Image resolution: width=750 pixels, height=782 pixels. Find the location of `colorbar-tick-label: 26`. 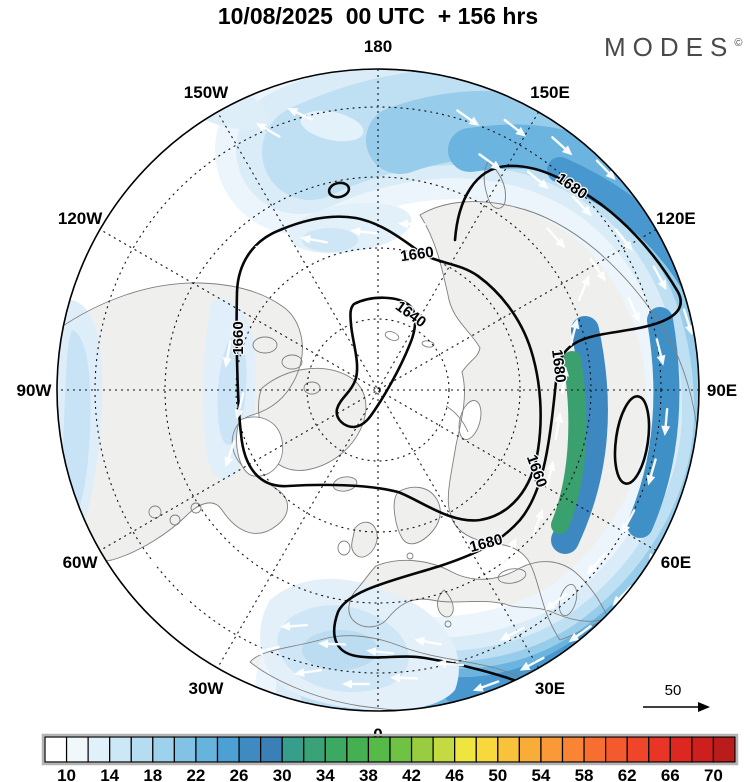

colorbar-tick-label: 26 is located at coordinates (239, 774).